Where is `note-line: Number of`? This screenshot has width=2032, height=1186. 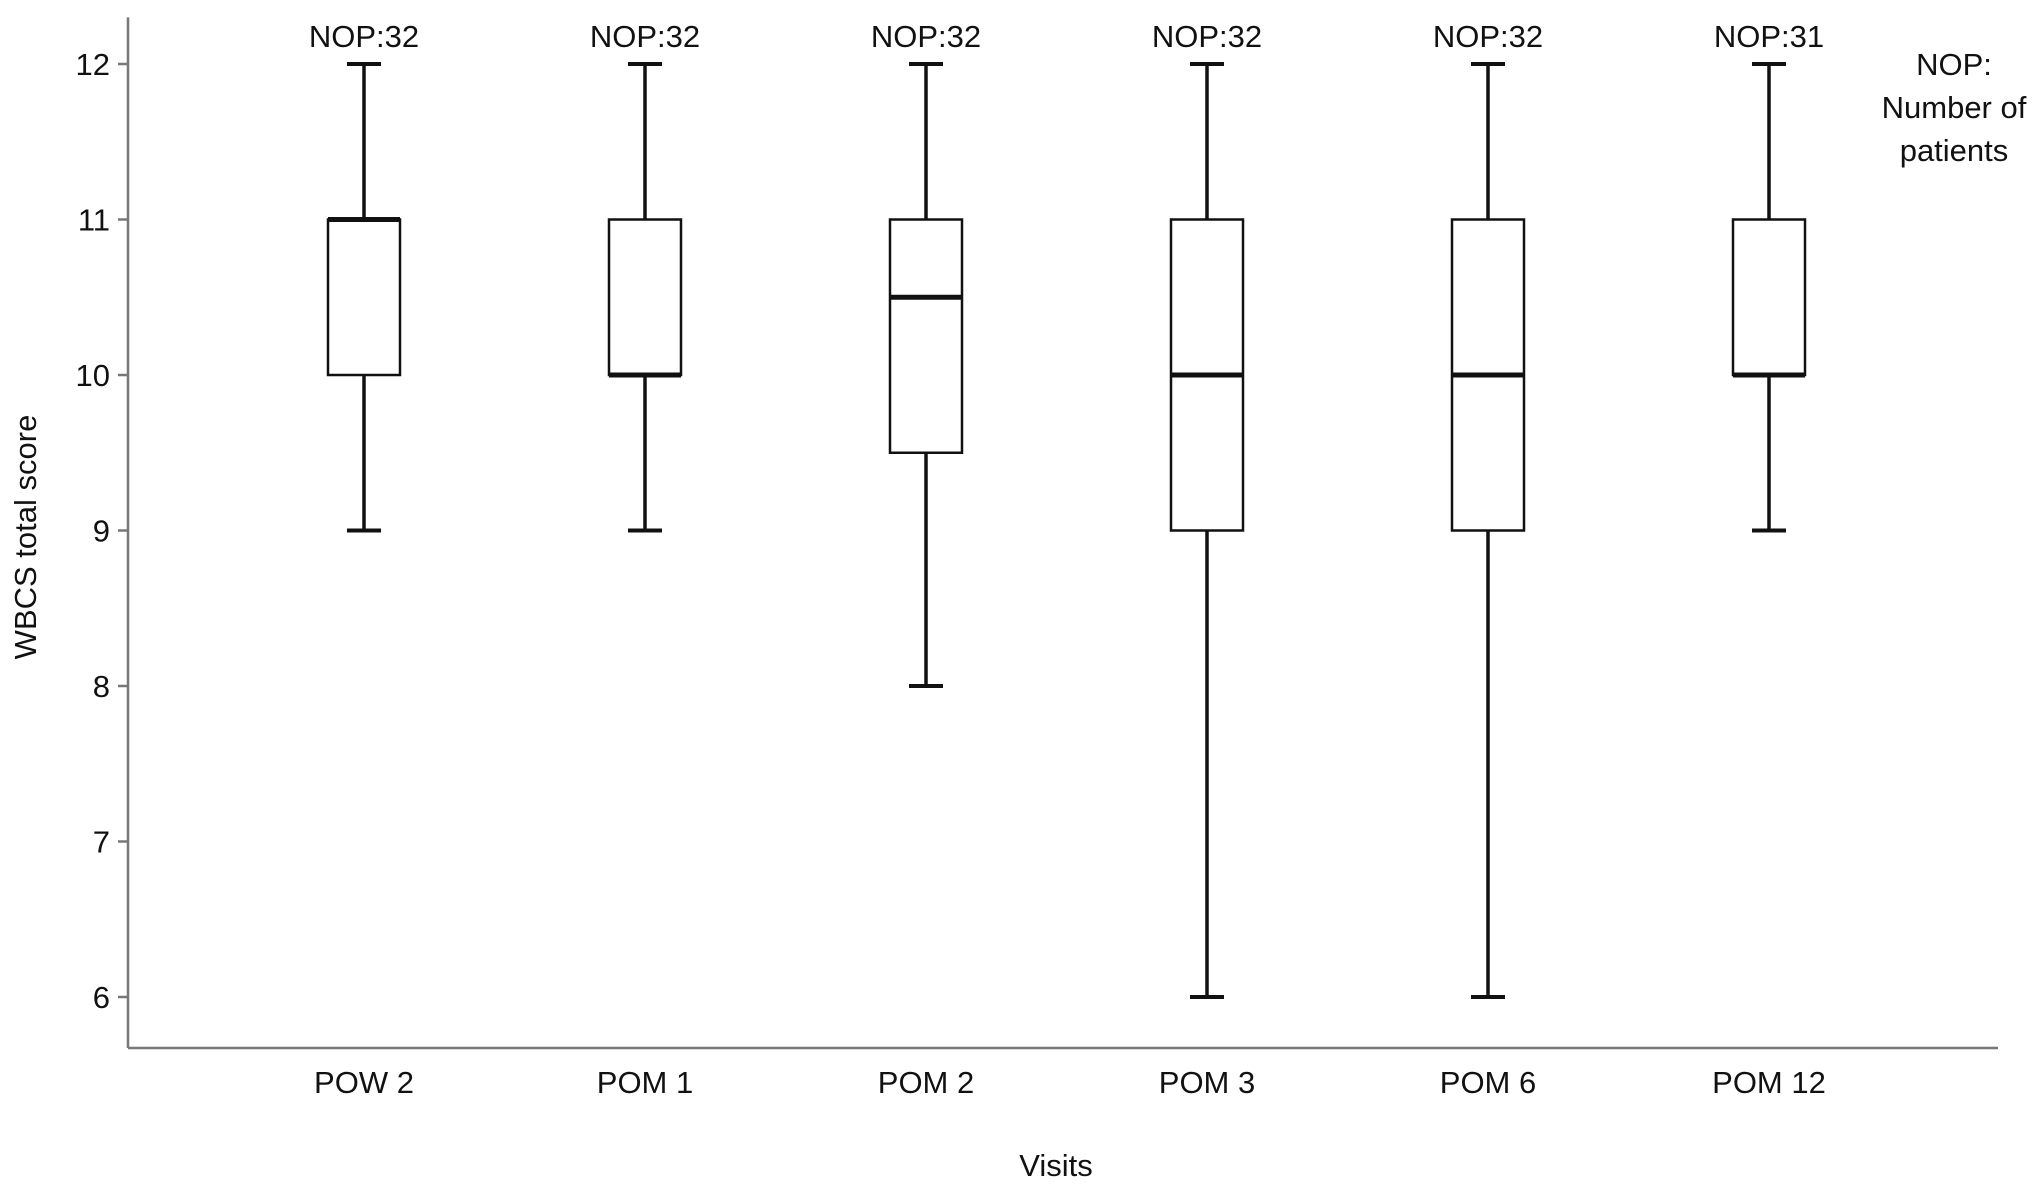 note-line: Number of is located at coordinates (1954, 107).